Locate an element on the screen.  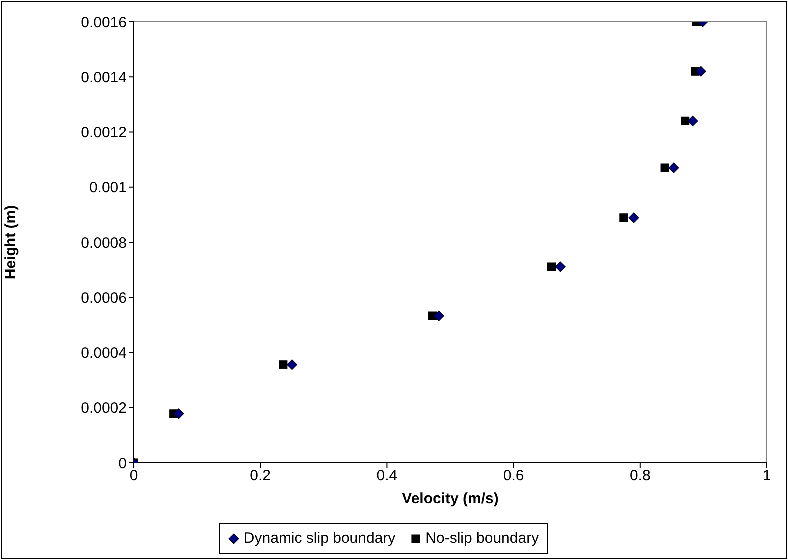
x-tick-label: 0 is located at coordinates (134, 476).